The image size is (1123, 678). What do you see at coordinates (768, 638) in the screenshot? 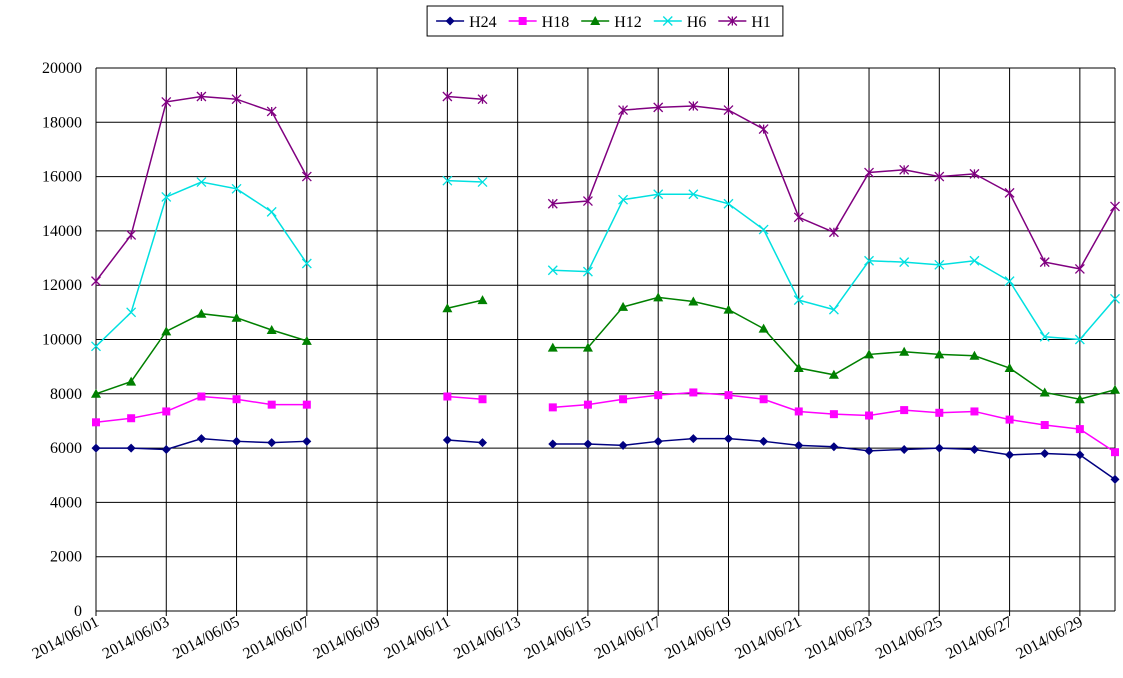
I see `x-tick-label: 2014/06/21` at bounding box center [768, 638].